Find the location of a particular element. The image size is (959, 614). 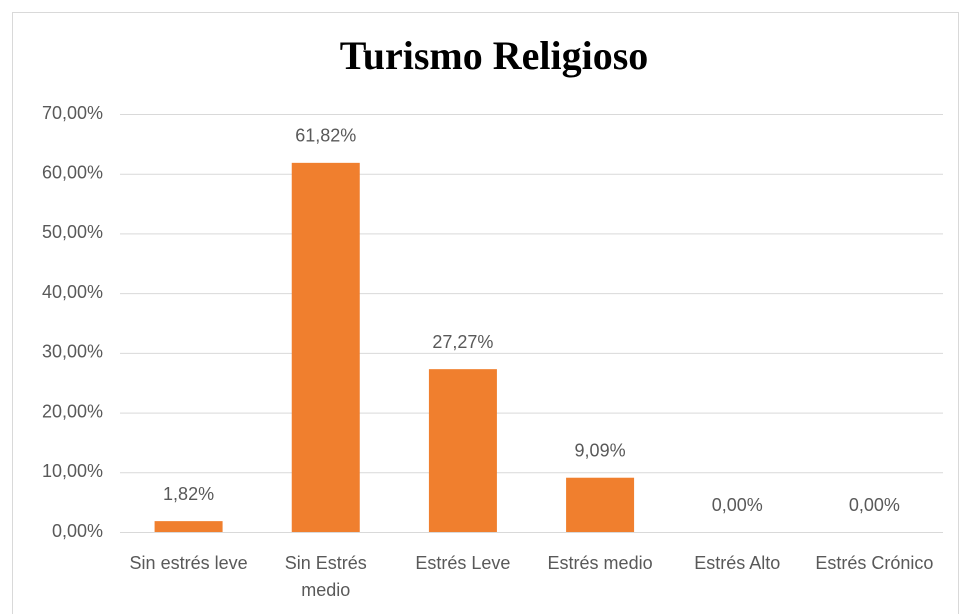

y-tick-label: 30,00% is located at coordinates (72, 352).